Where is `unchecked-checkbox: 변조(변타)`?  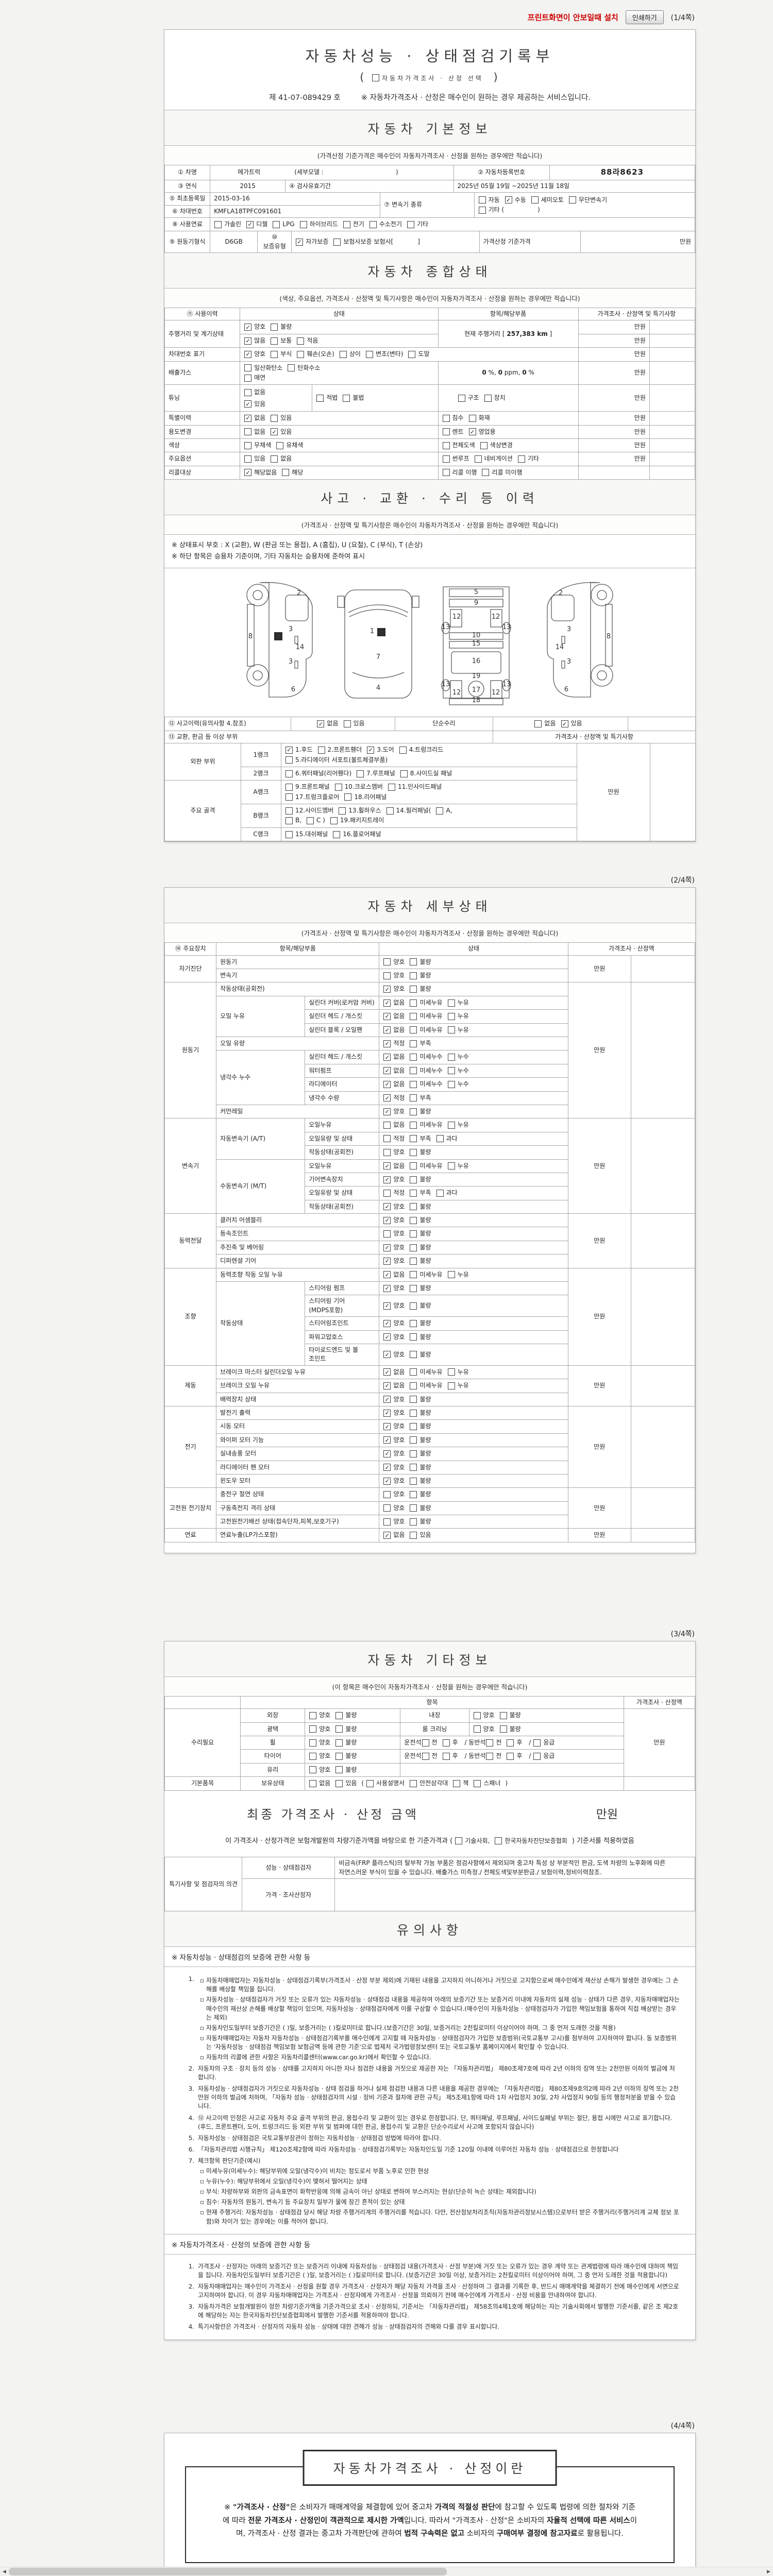
unchecked-checkbox: 변조(변타) is located at coordinates (384, 354).